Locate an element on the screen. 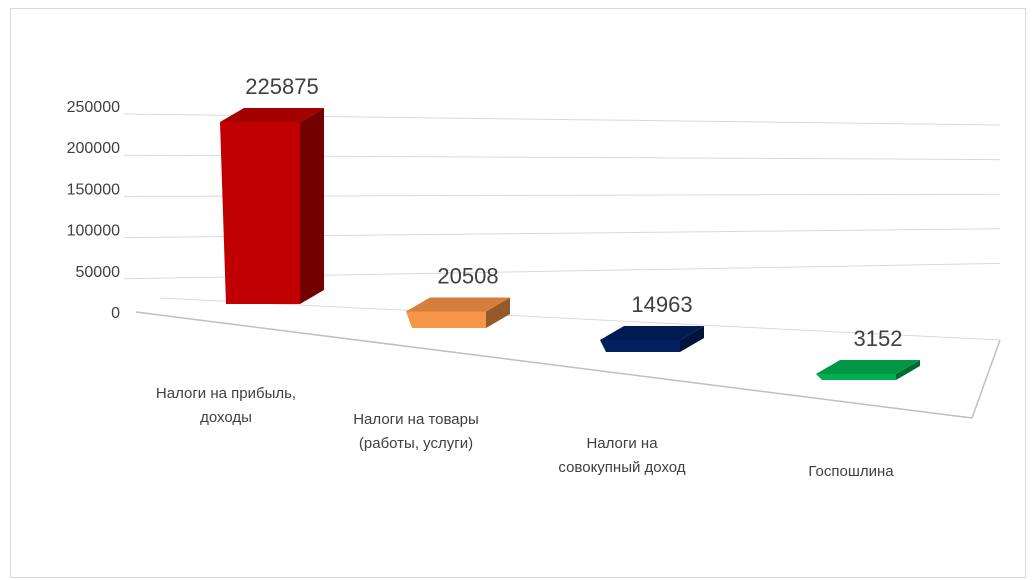 This screenshot has width=1034, height=580. category-label: Госпошлина is located at coordinates (851, 471).